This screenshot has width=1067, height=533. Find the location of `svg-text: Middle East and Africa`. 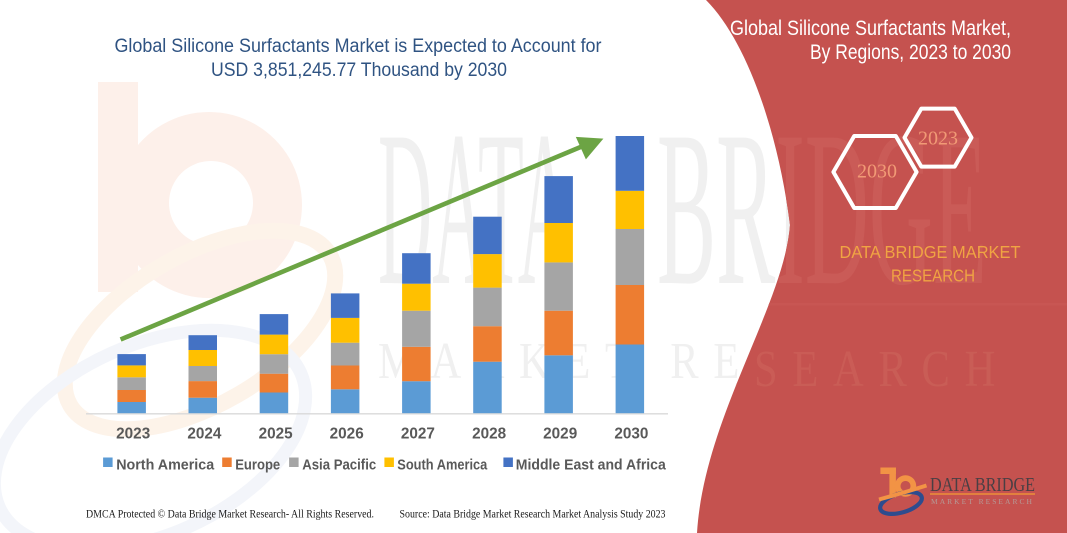

svg-text: Middle East and Africa is located at coordinates (591, 465).